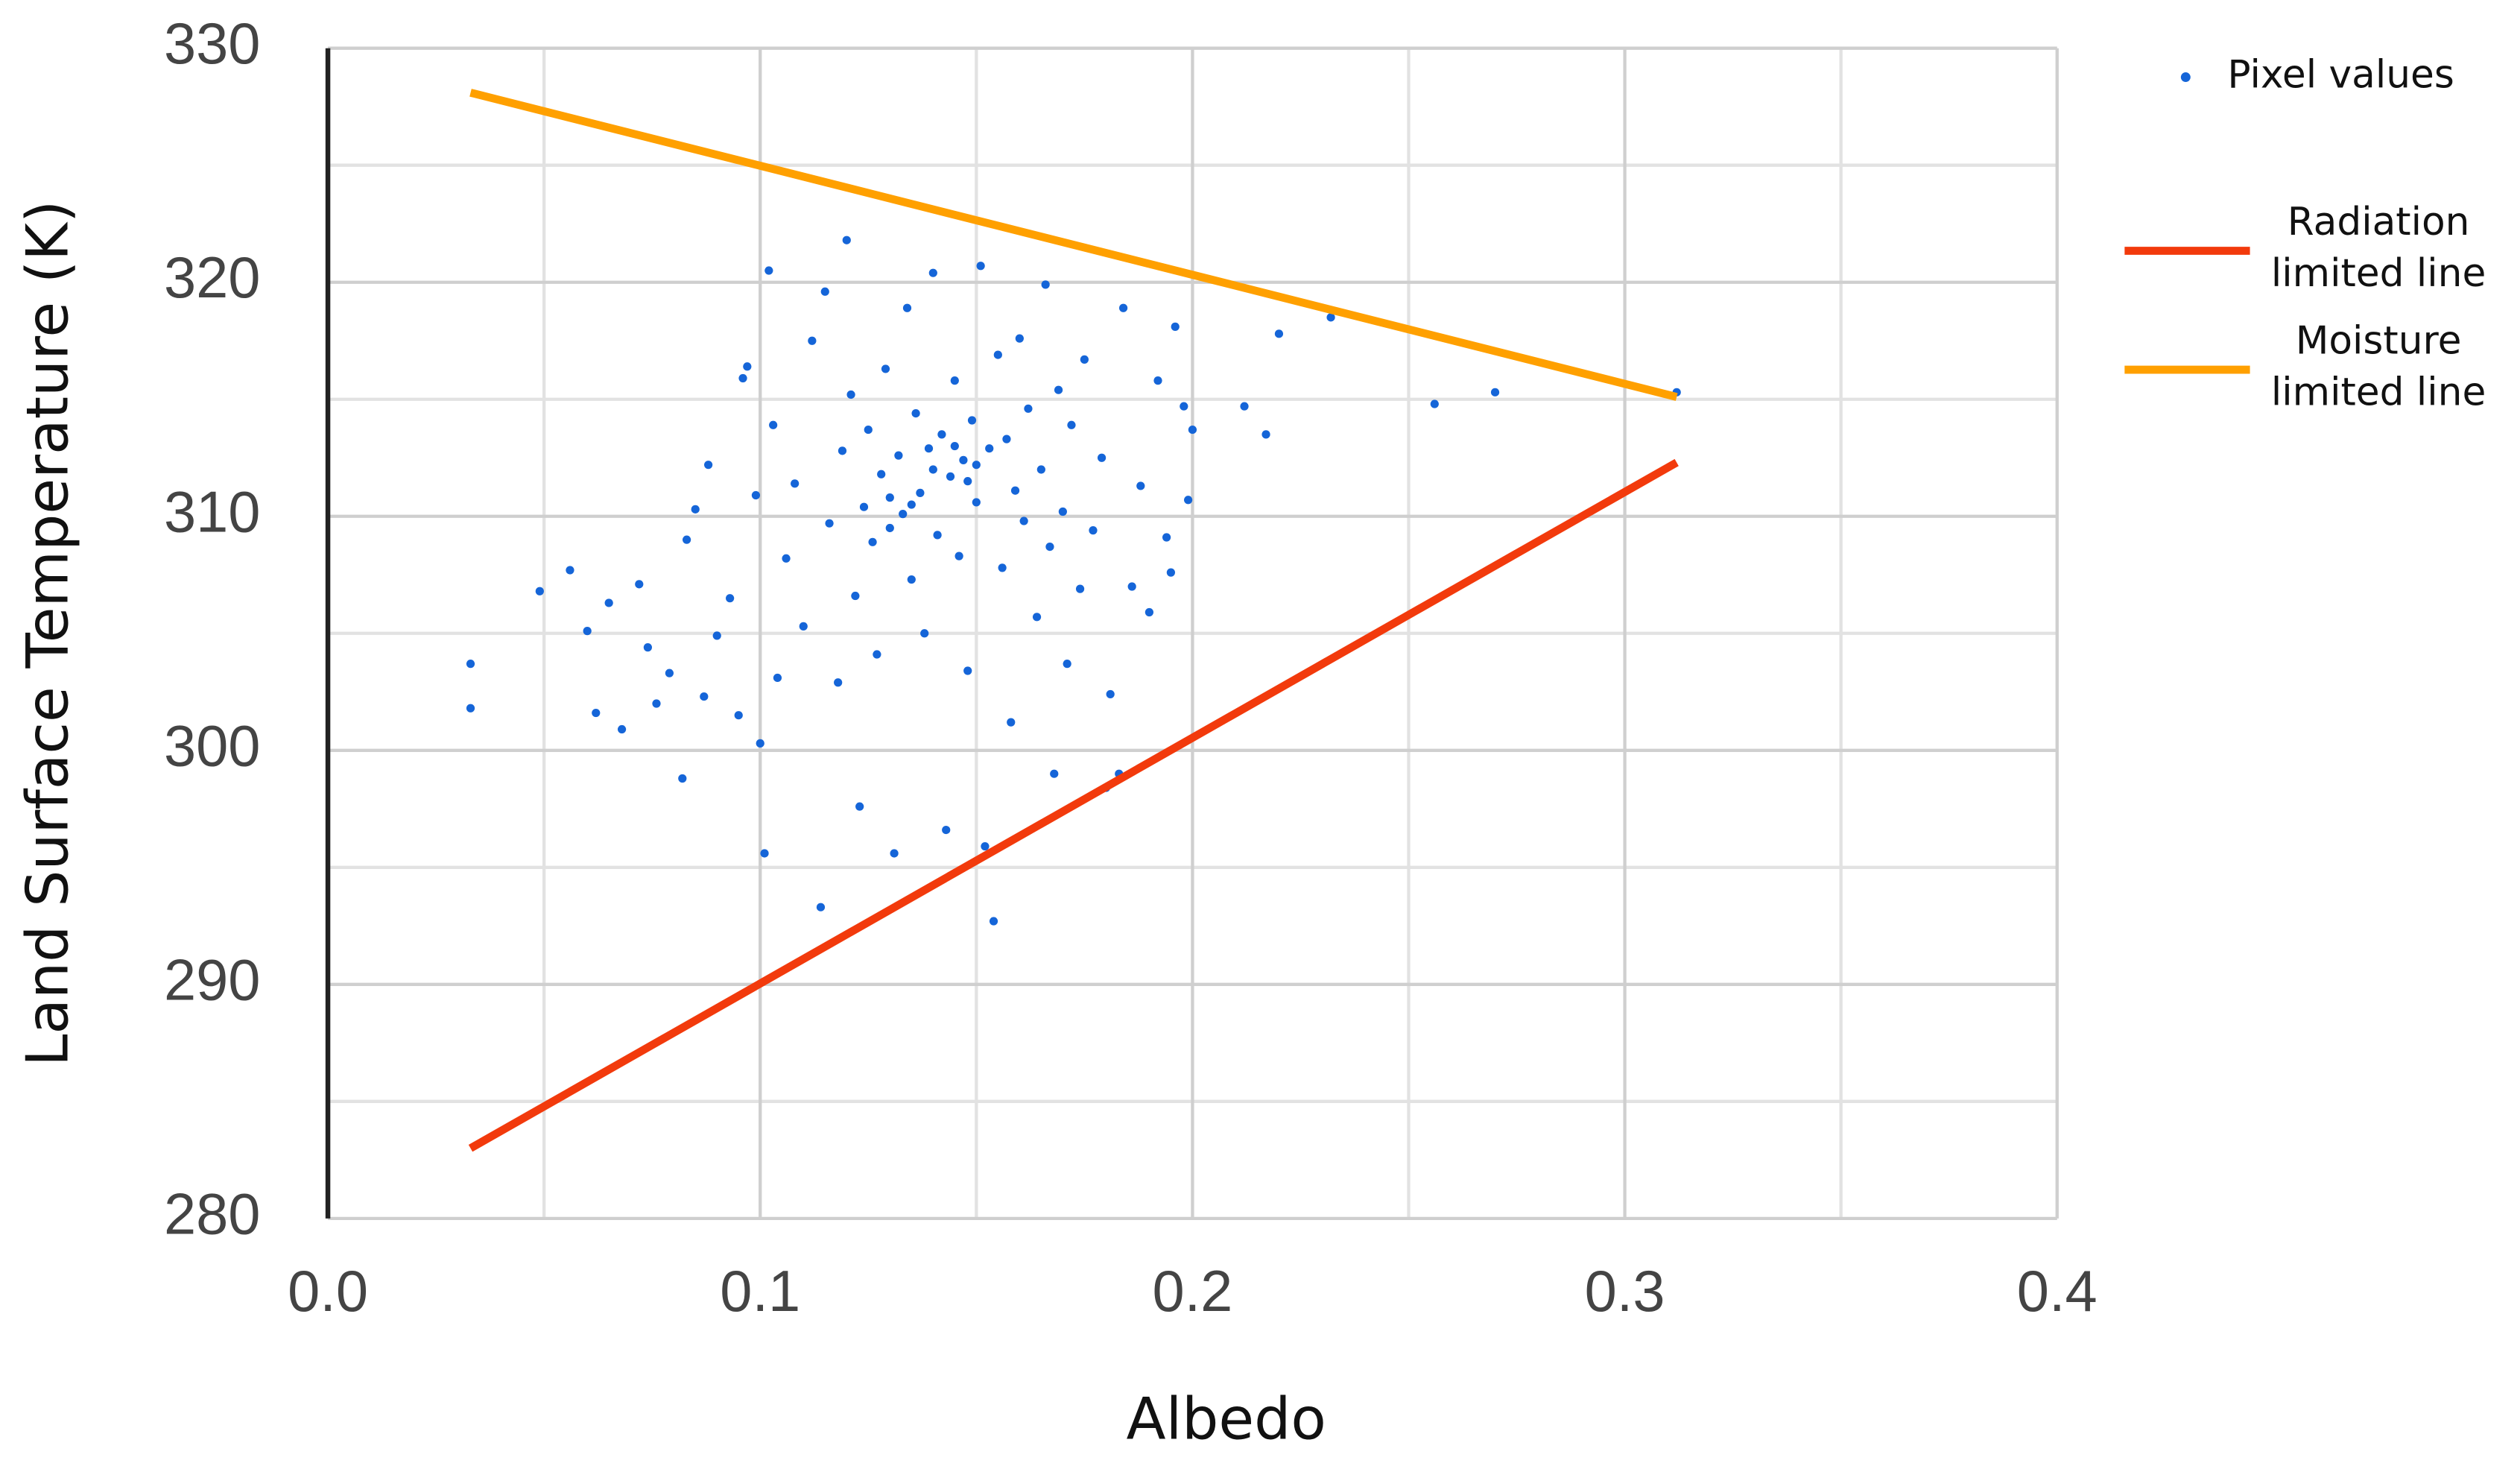  What do you see at coordinates (2185, 77) in the screenshot?
I see `legend-marker` at bounding box center [2185, 77].